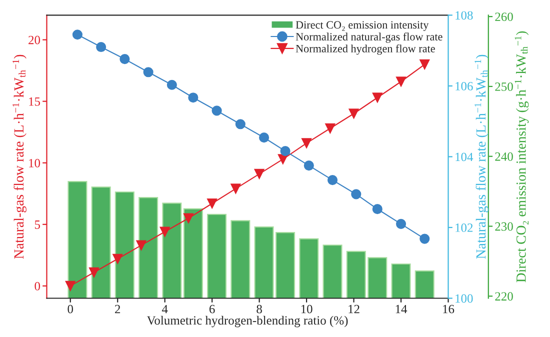  I want to click on x-tick-label: 12, so click(354, 309).